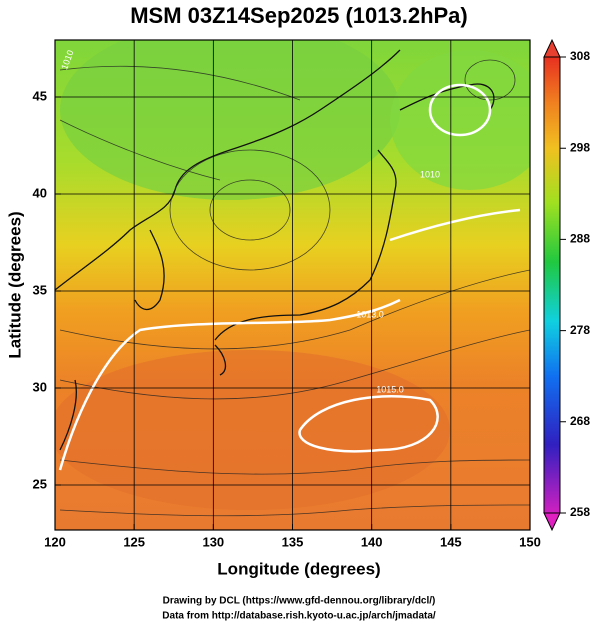  What do you see at coordinates (40, 289) in the screenshot?
I see `y-tick-label: 35` at bounding box center [40, 289].